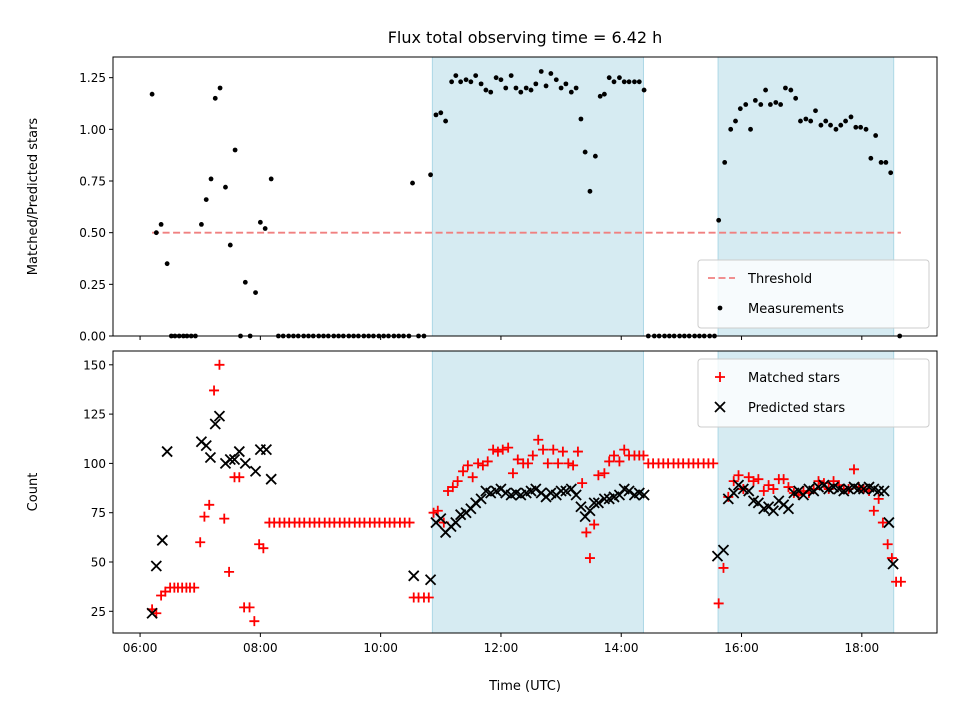  I want to click on x-tick-label: 10:00, so click(380, 648).